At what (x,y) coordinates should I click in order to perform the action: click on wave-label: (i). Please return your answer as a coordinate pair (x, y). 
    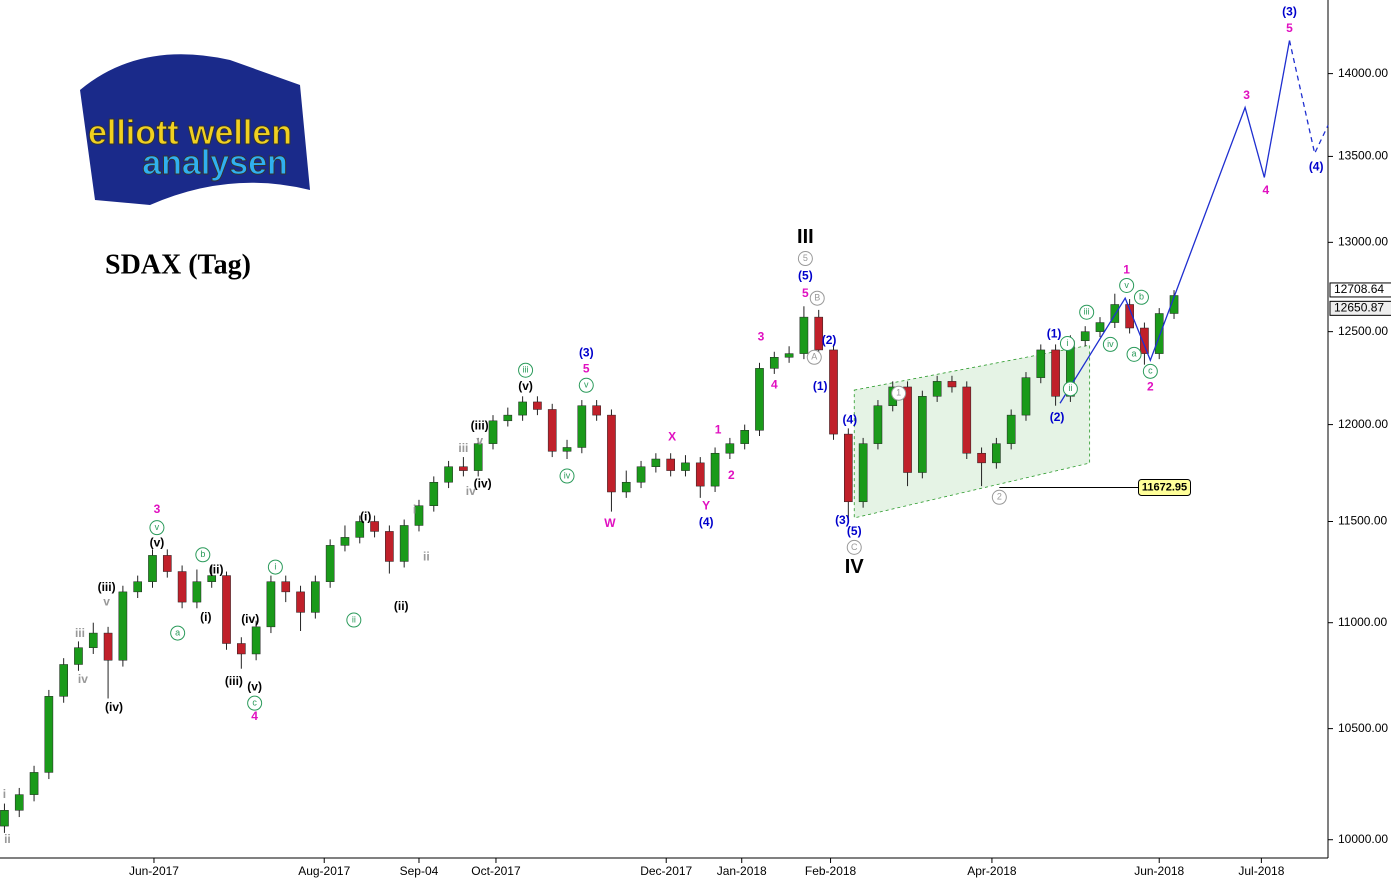
    Looking at the image, I should click on (205, 617).